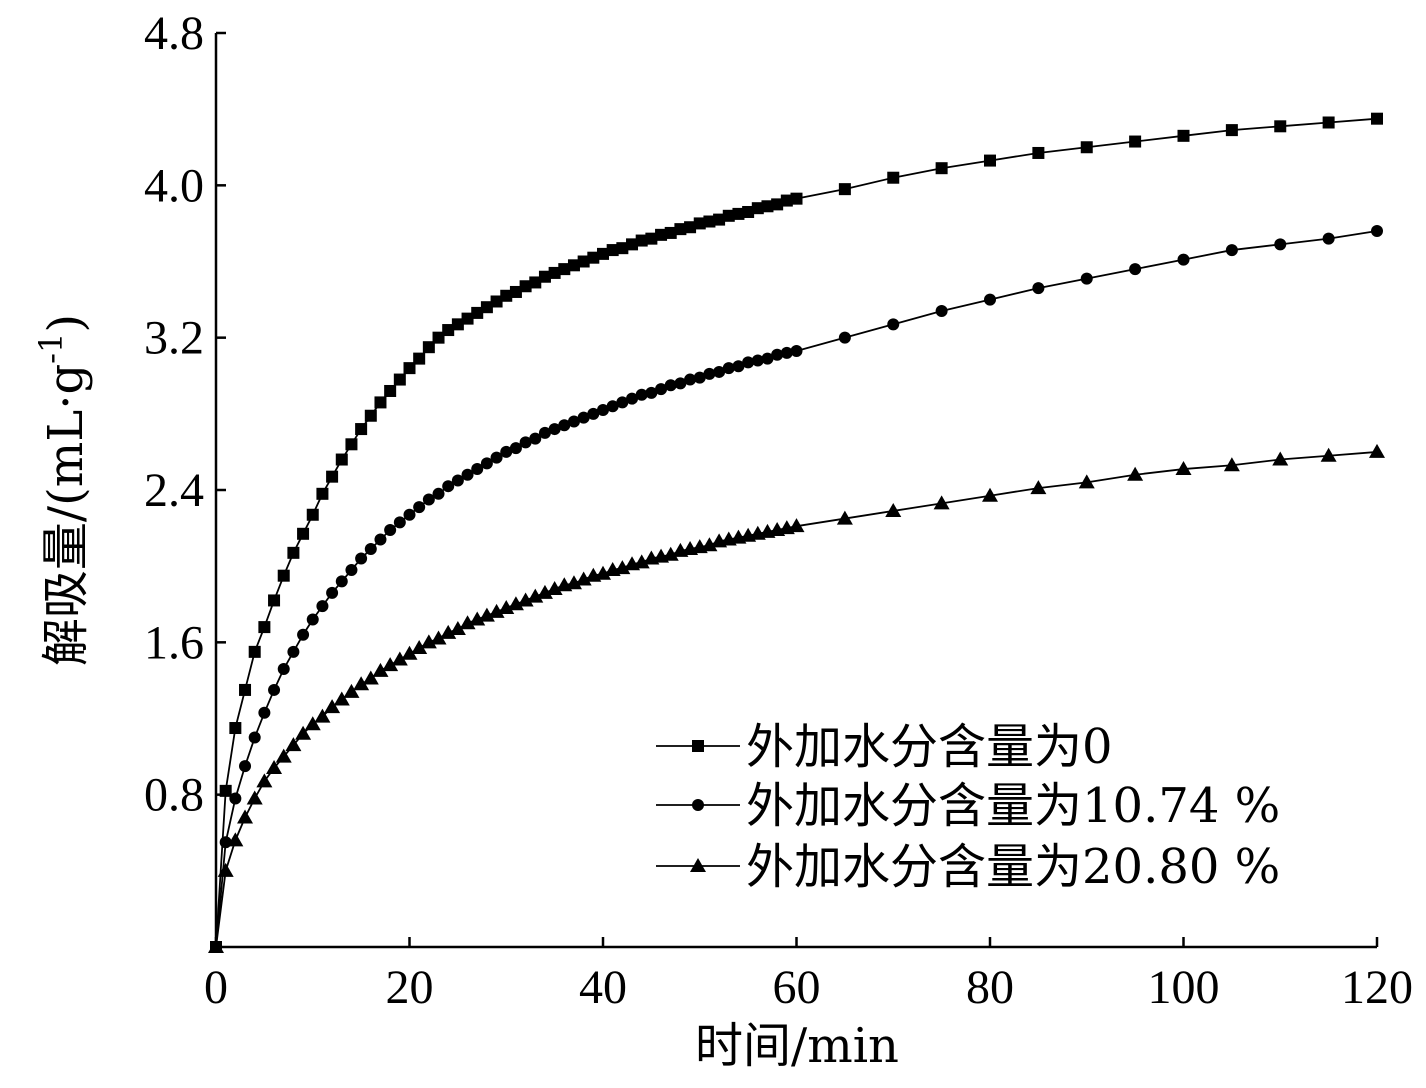 The image size is (1426, 1088). Describe the element at coordinates (797, 1046) in the screenshot. I see `x-axis-title: 时间/min` at that location.